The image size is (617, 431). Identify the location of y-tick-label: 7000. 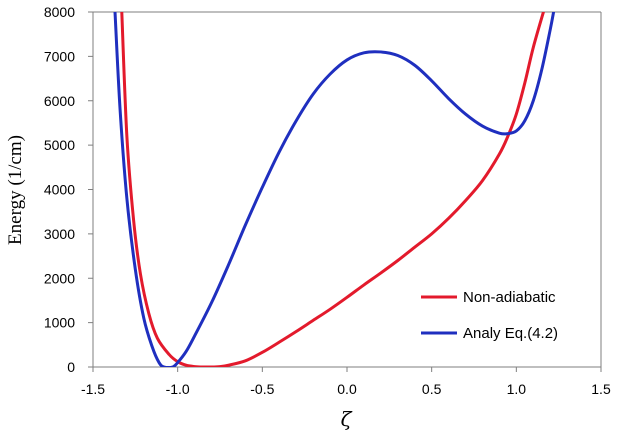
(59, 56).